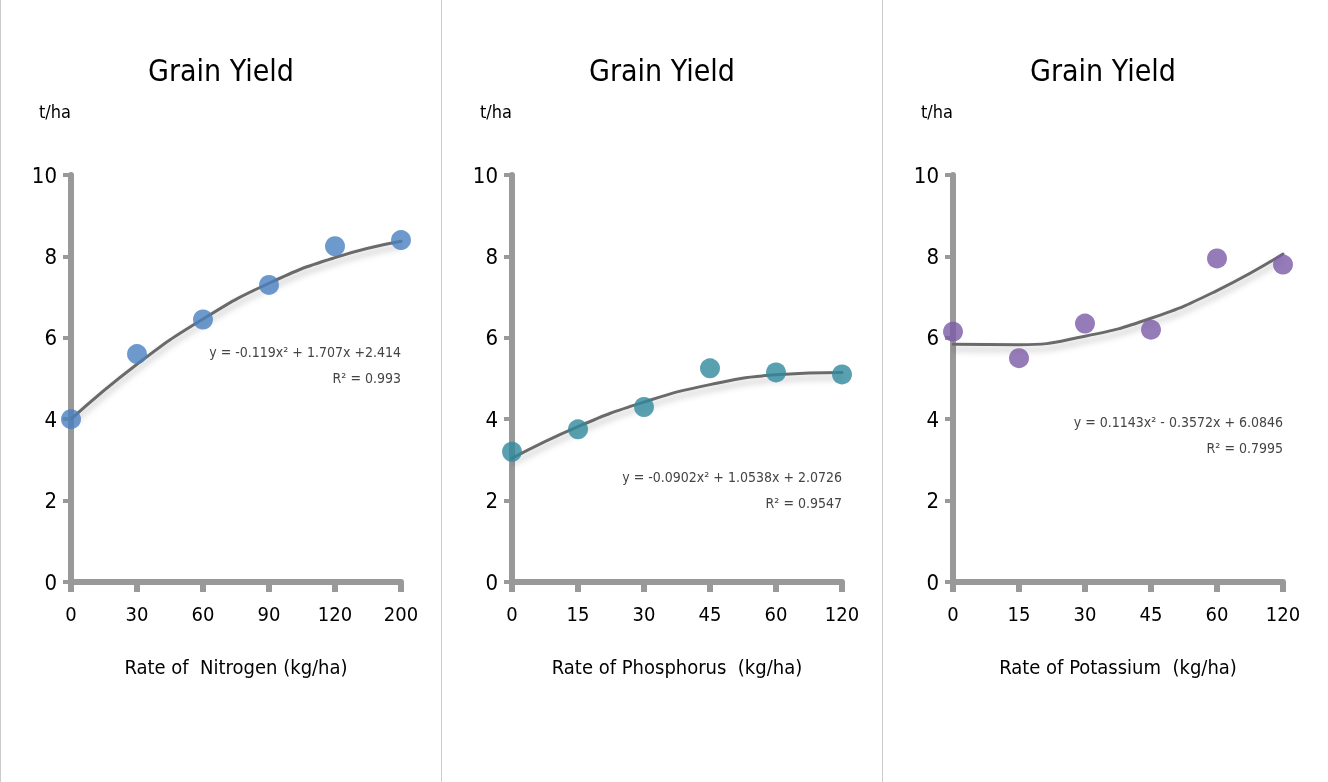 Image resolution: width=1328 pixels, height=782 pixels. I want to click on annotation: R² = 0.9547, so click(803, 503).